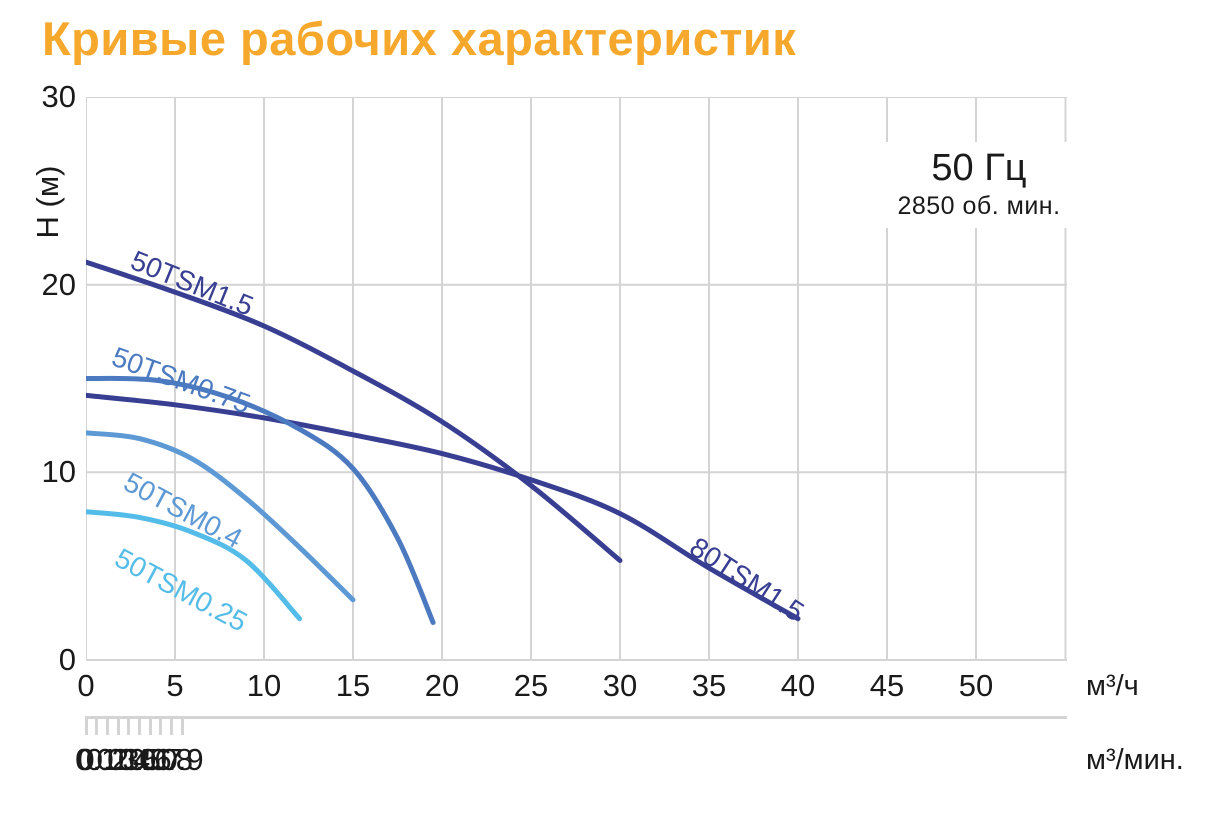 The height and width of the screenshot is (817, 1226). I want to click on curve-50TSM0.75, so click(261, 500).